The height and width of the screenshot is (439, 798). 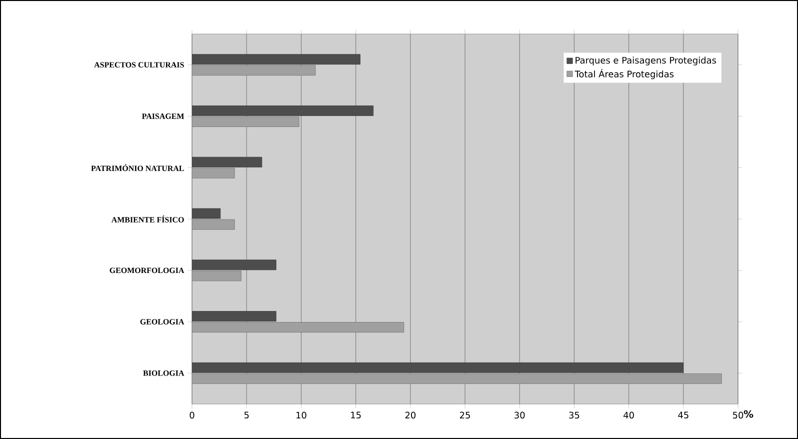 What do you see at coordinates (629, 415) in the screenshot?
I see `x-tick-label: 40` at bounding box center [629, 415].